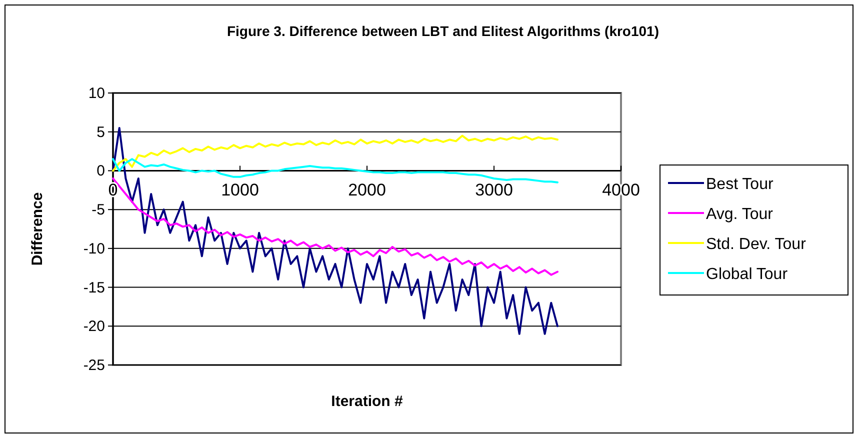  I want to click on legend-label: Std. Dev. Tour, so click(756, 244).